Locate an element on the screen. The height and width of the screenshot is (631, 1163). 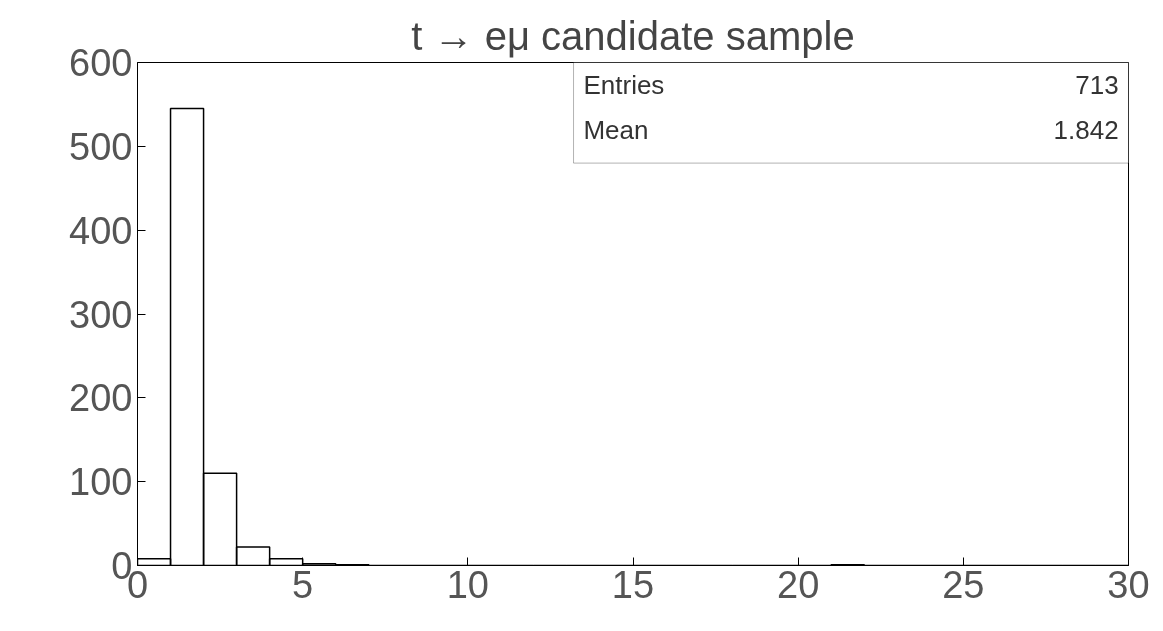
x-tick-label: 20 is located at coordinates (798, 584).